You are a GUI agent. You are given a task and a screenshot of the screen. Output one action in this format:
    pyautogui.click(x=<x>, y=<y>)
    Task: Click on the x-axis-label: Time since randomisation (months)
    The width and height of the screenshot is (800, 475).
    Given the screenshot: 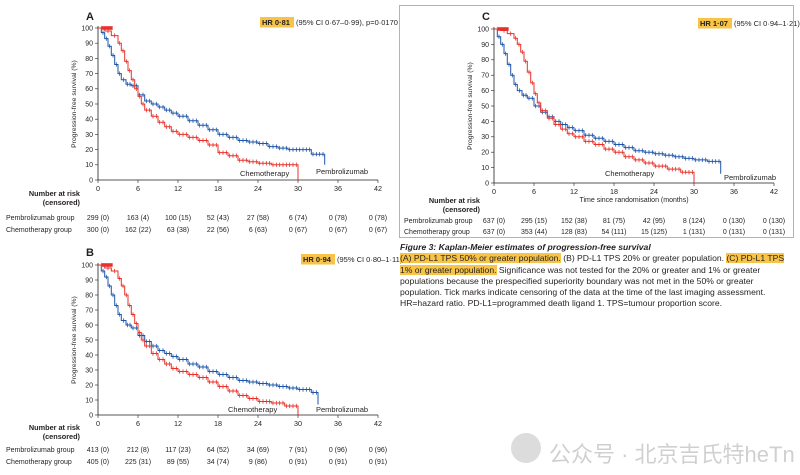 What is the action you would take?
    pyautogui.click(x=633, y=200)
    